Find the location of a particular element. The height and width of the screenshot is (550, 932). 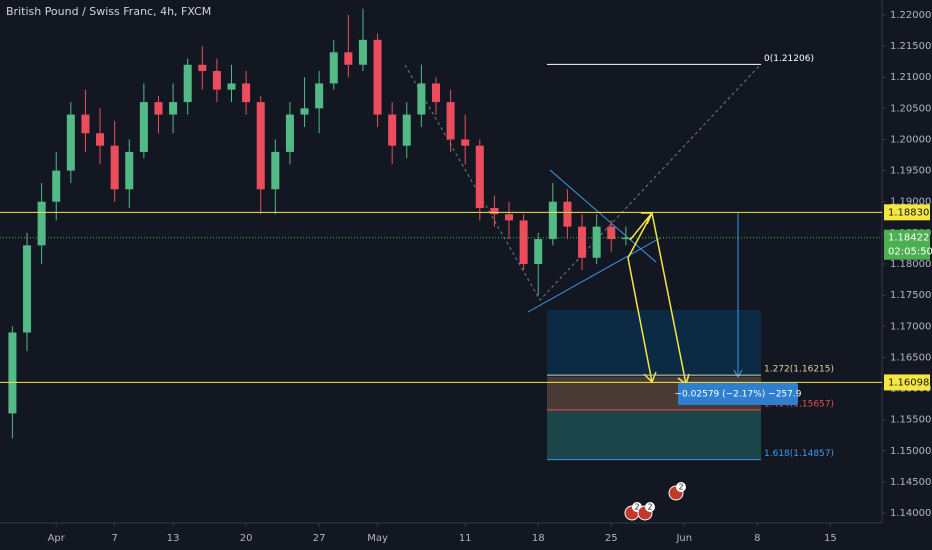

x-tick-label: 11 is located at coordinates (465, 538).